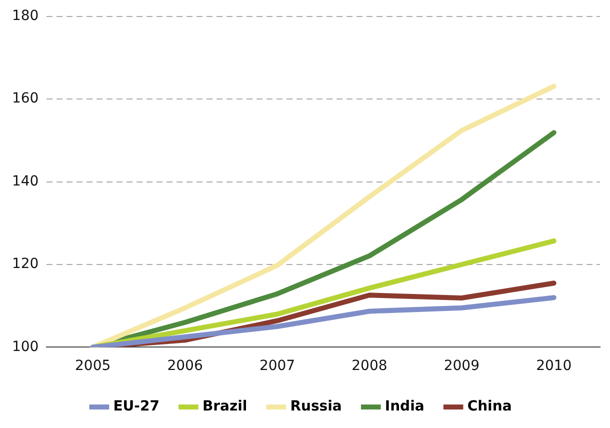 This screenshot has height=428, width=610. I want to click on y-tick-label: 140, so click(25, 181).